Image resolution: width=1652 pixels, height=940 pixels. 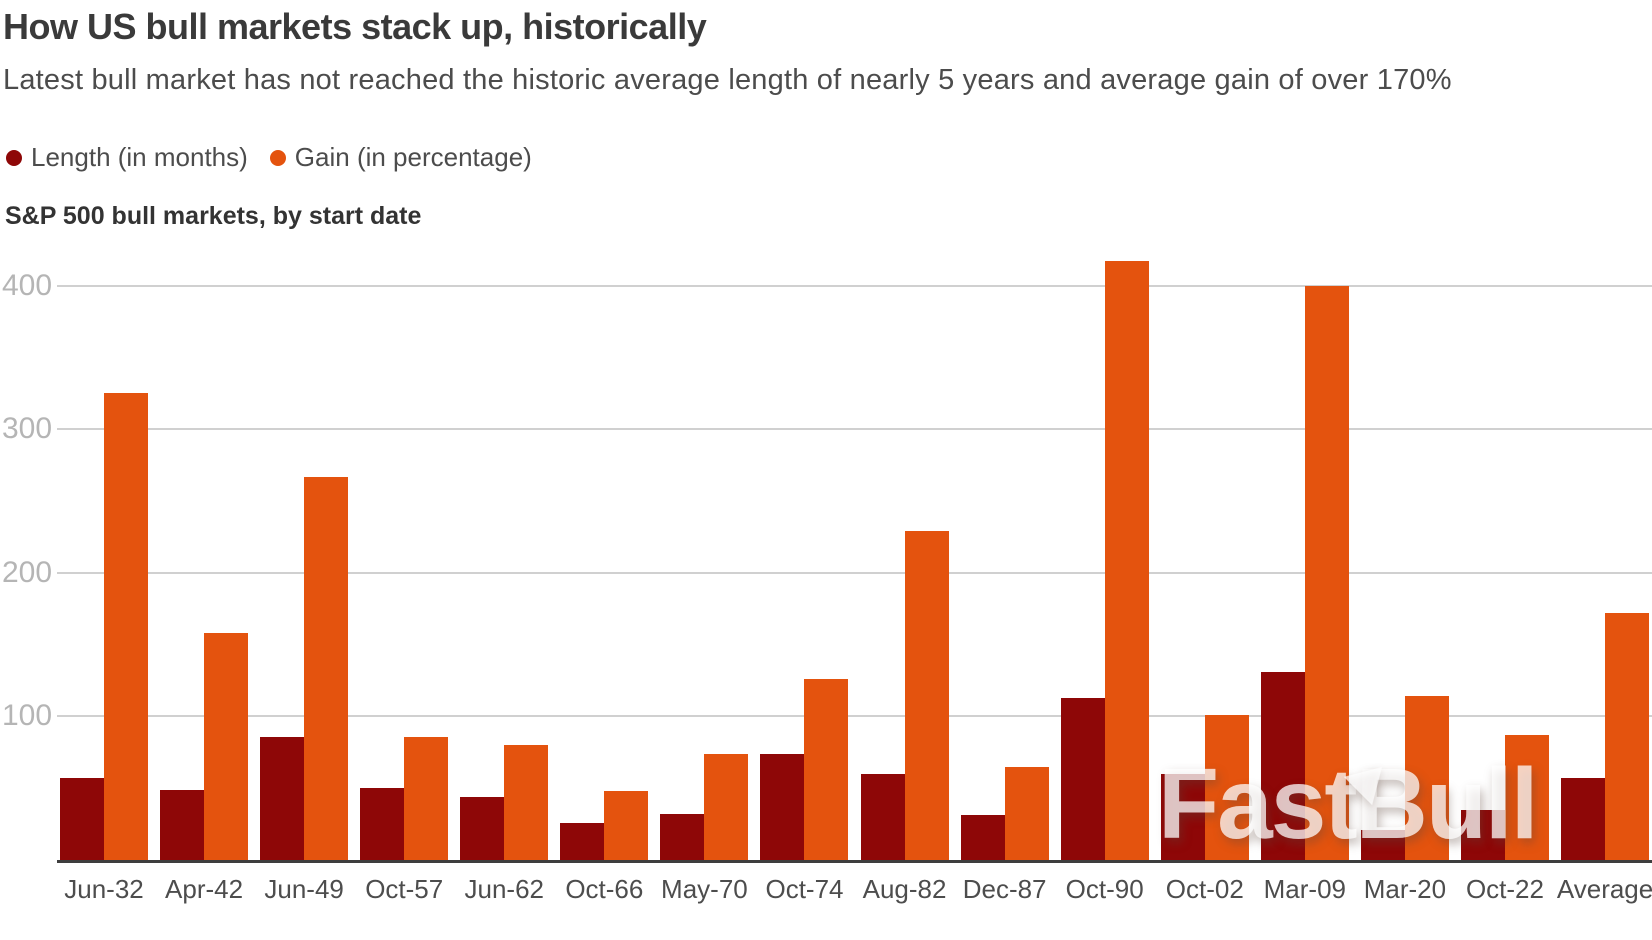 What do you see at coordinates (27, 716) in the screenshot?
I see `y-axis-tick-label: 100` at bounding box center [27, 716].